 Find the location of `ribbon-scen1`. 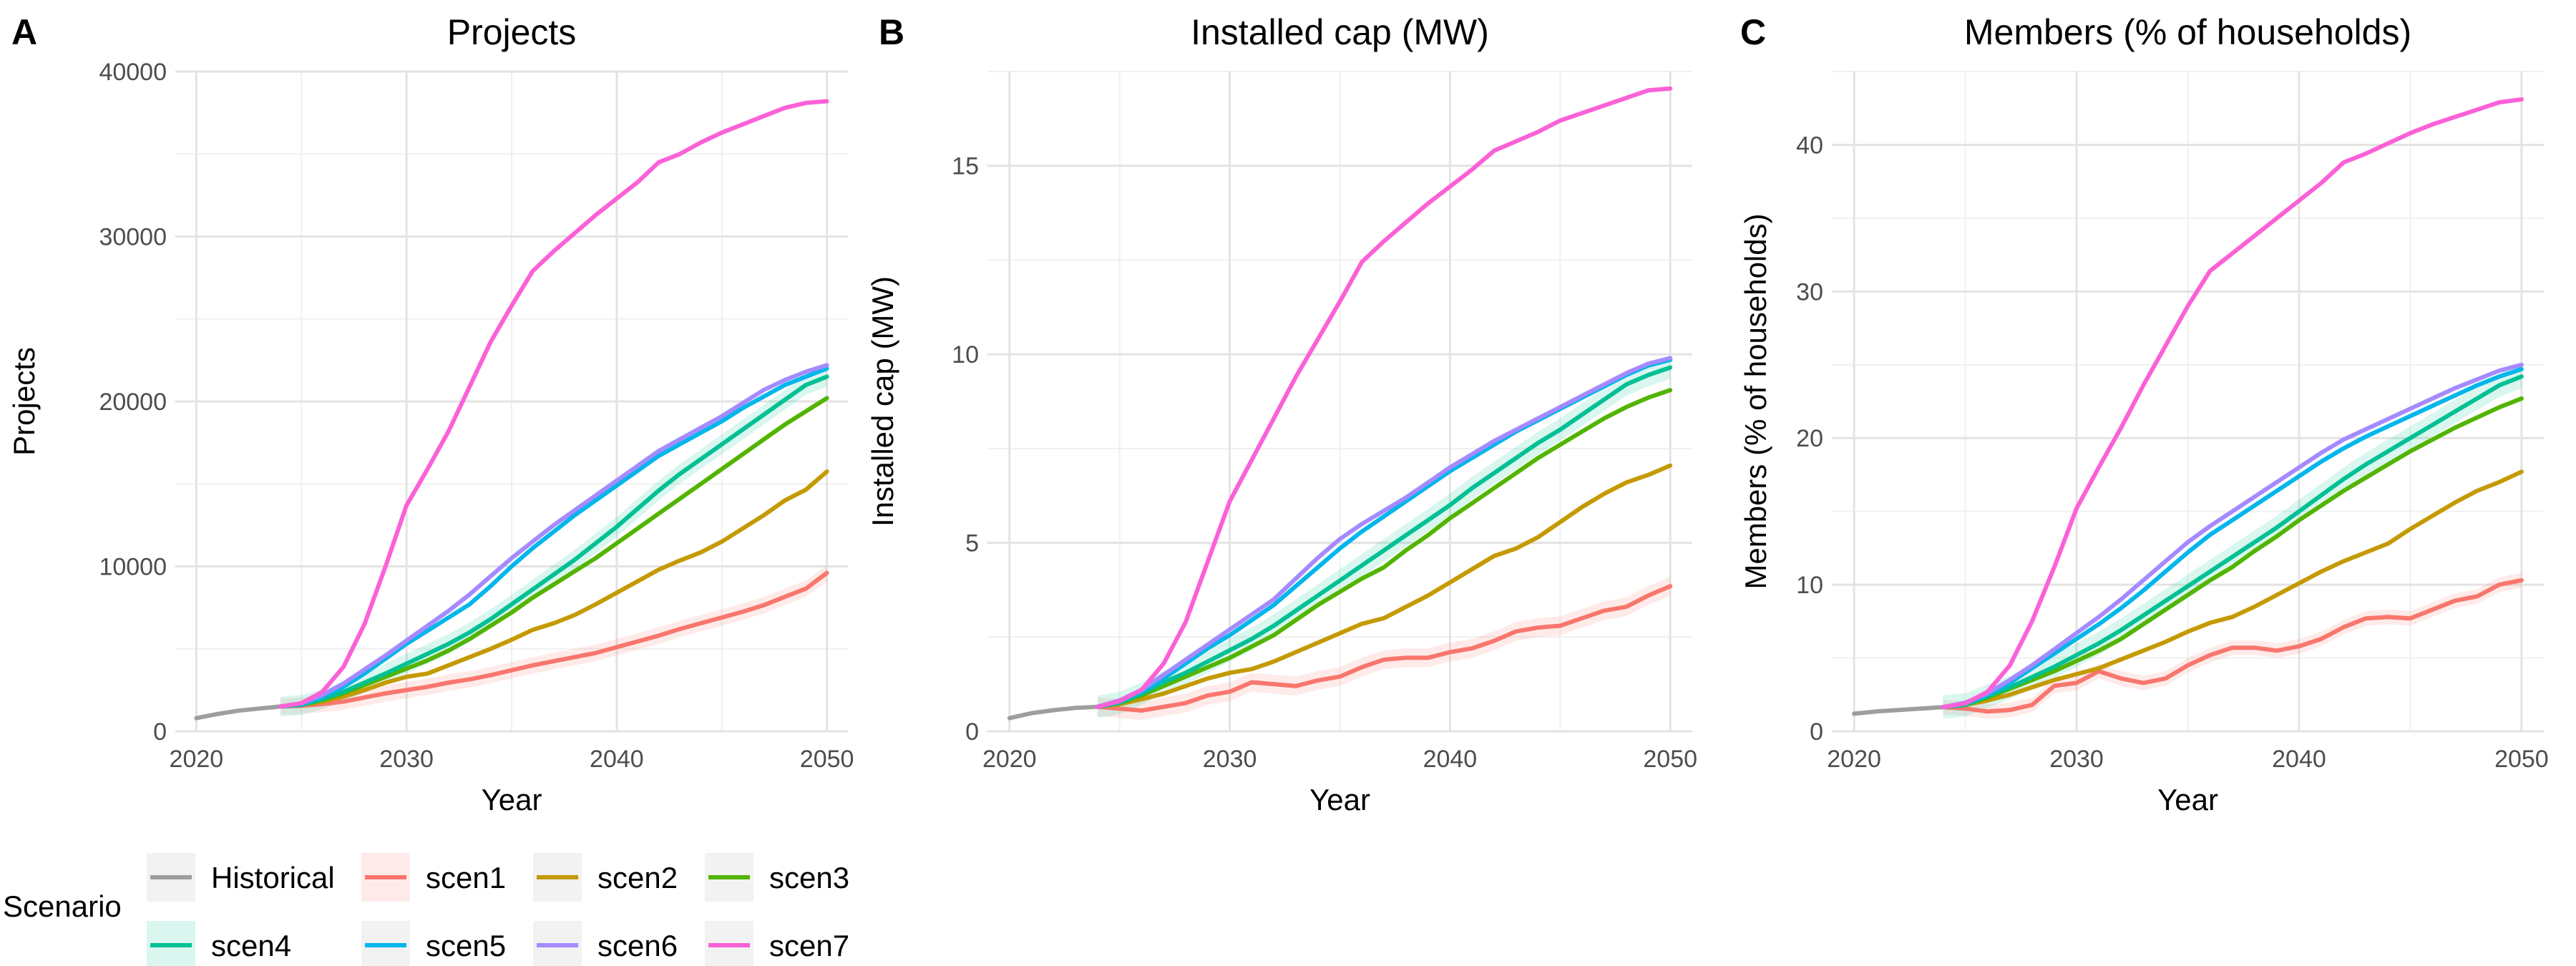

ribbon-scen1 is located at coordinates (1384, 648).